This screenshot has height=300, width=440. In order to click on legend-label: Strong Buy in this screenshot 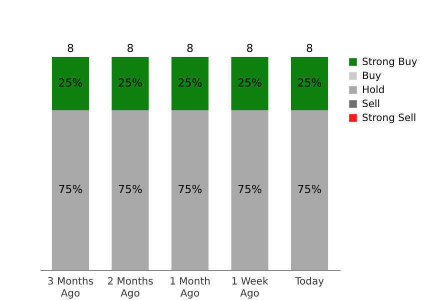, I will do `click(390, 62)`.